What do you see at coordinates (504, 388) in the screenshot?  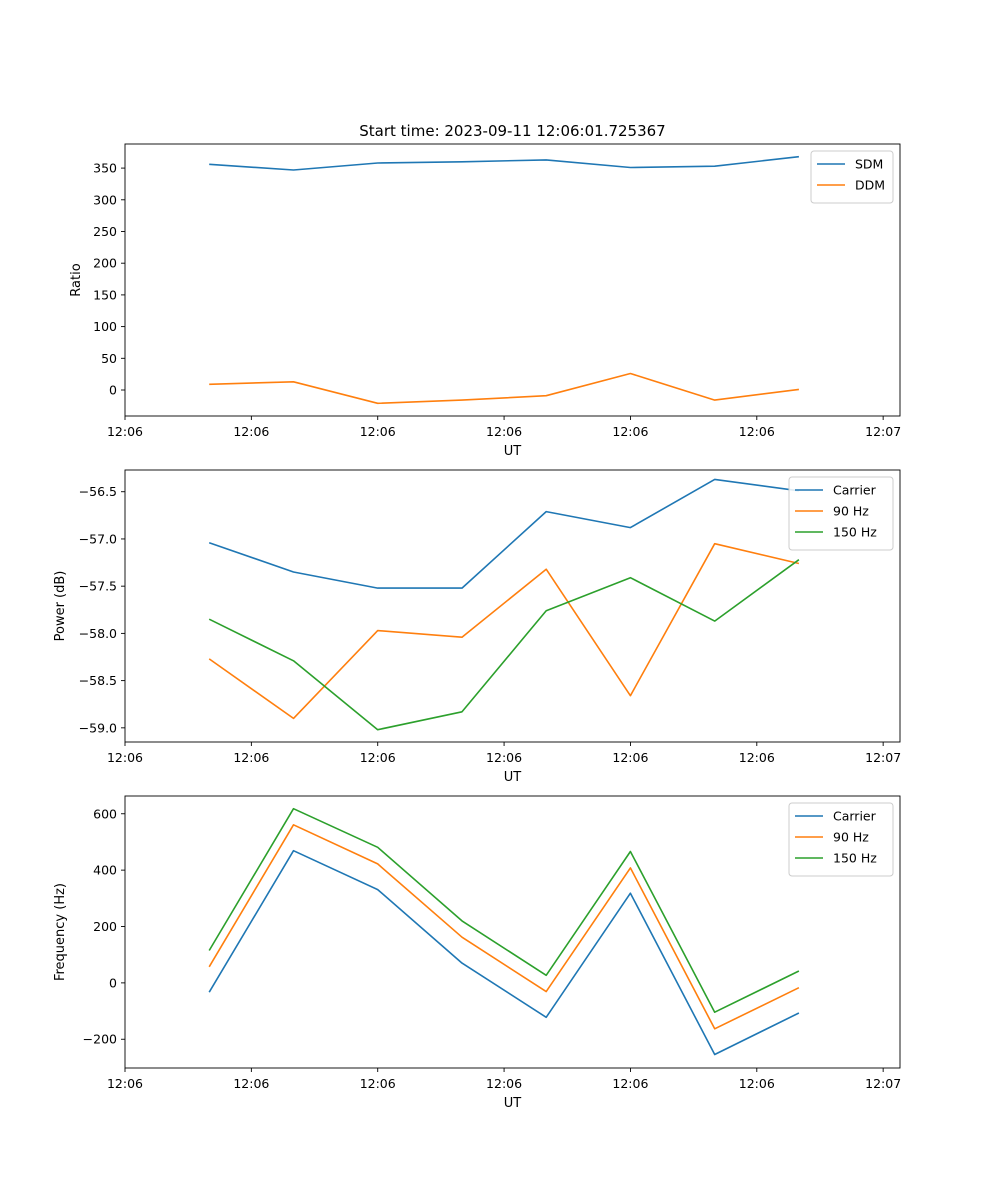 I see `series-line-ddm` at bounding box center [504, 388].